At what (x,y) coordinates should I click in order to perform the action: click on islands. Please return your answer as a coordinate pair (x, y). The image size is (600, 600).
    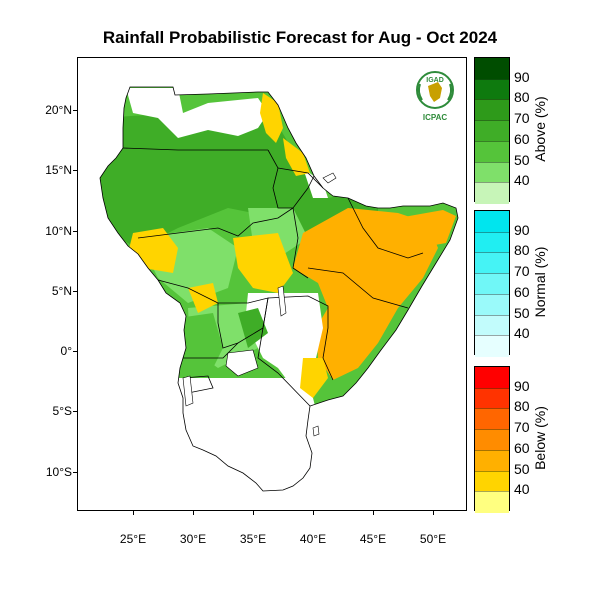
    Looking at the image, I should click on (324, 304).